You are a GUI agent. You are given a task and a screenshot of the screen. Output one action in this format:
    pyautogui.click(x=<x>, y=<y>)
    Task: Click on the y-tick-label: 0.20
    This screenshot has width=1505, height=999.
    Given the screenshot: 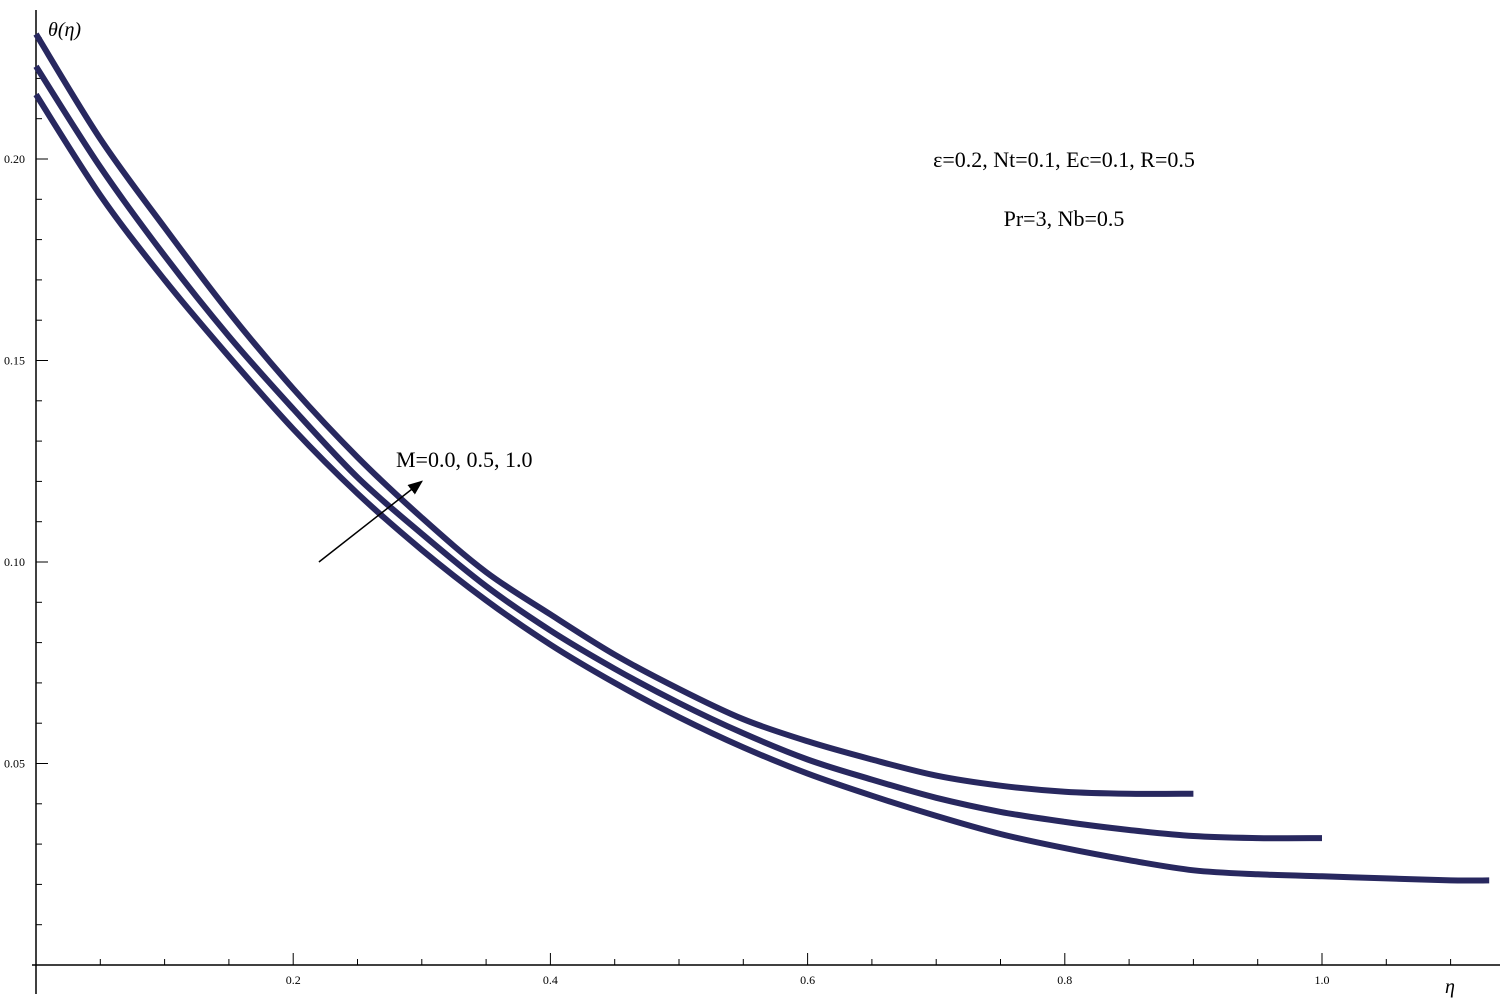 What is the action you would take?
    pyautogui.click(x=14, y=159)
    